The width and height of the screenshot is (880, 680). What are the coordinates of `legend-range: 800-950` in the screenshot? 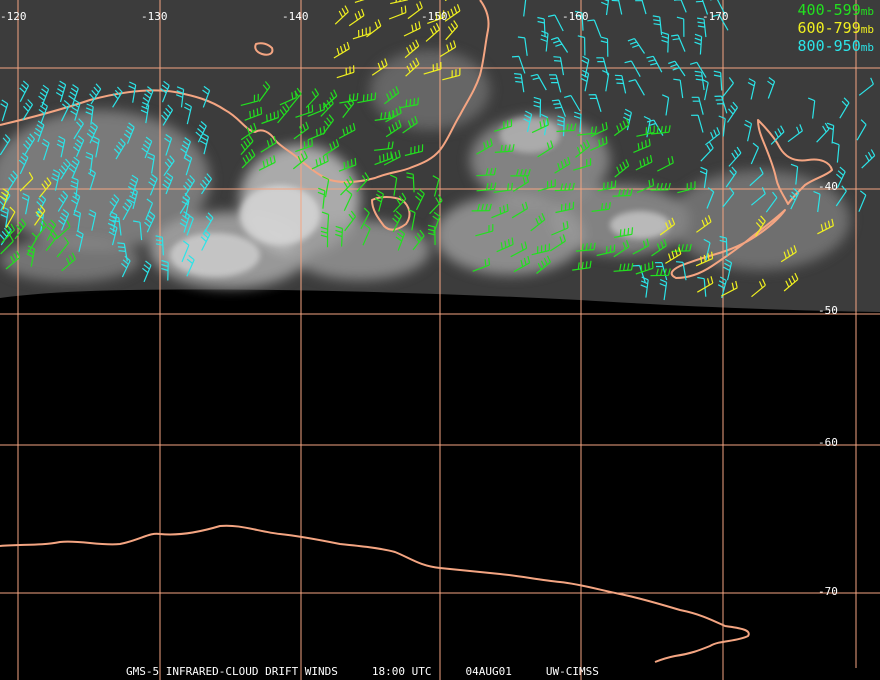 It's located at (829, 46).